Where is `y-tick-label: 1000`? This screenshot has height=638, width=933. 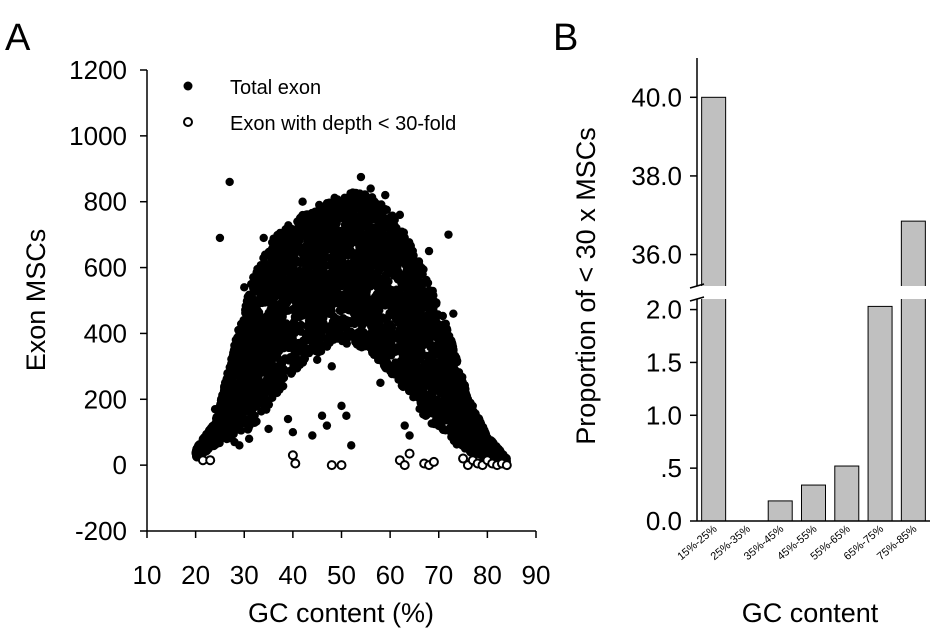
y-tick-label: 1000 is located at coordinates (98, 136).